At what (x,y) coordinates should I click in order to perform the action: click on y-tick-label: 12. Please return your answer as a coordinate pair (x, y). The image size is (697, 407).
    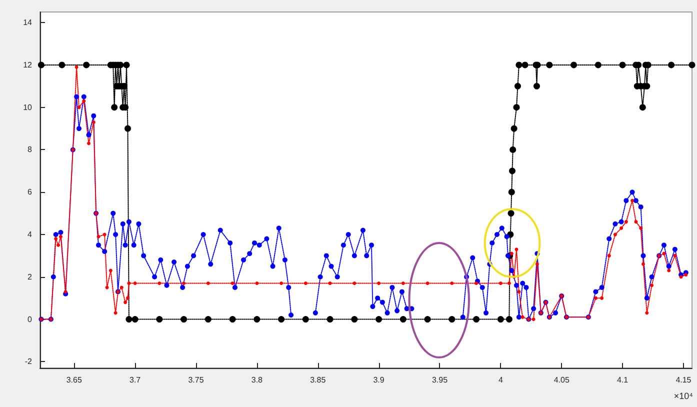
    Looking at the image, I should click on (28, 65).